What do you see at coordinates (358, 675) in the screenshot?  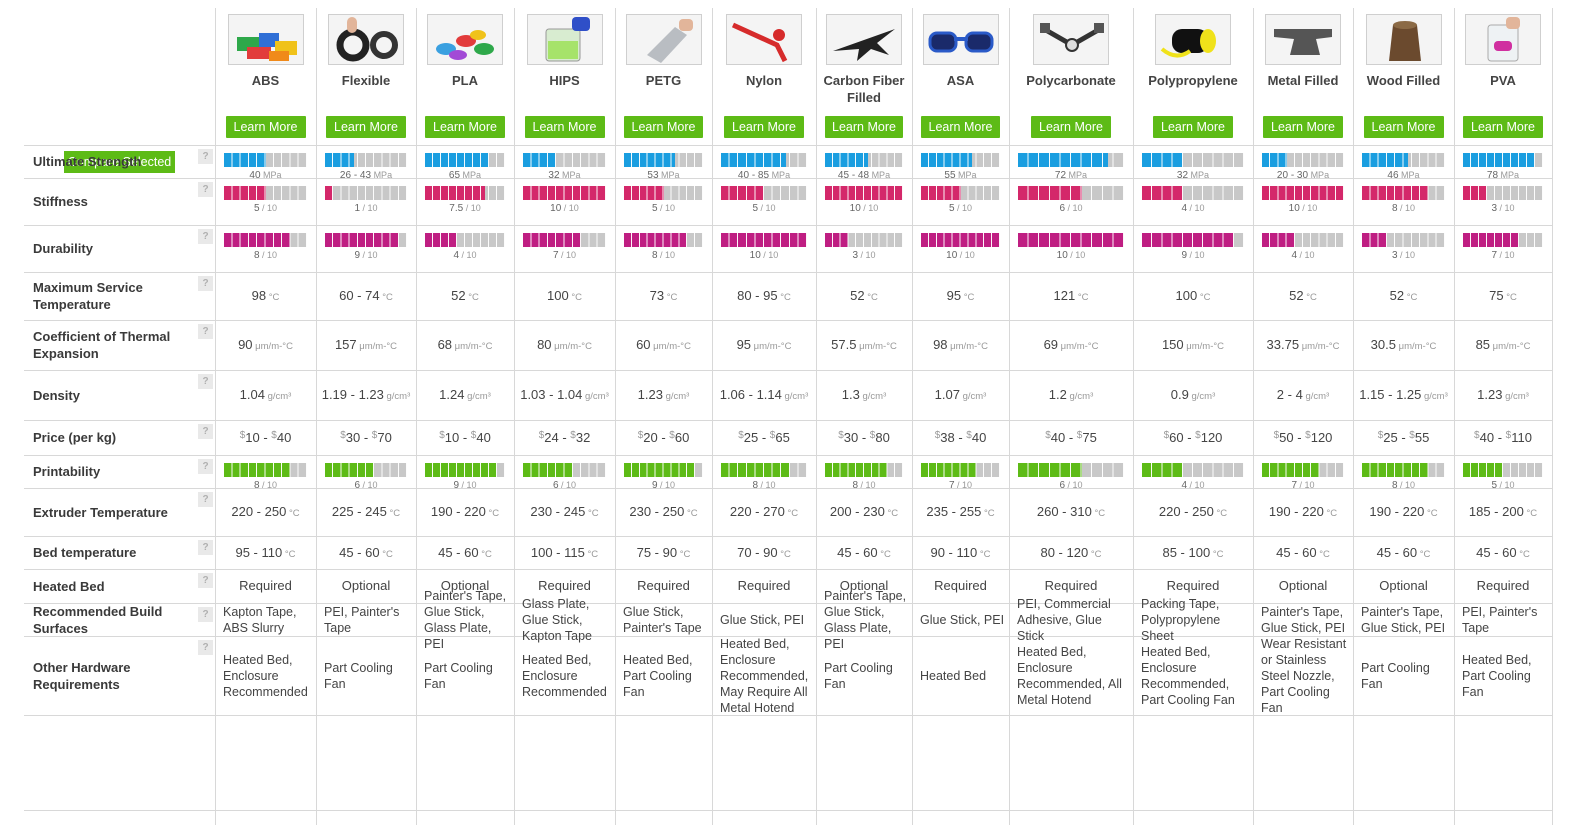 I see `hardware-text: Part Cooling Fan` at bounding box center [358, 675].